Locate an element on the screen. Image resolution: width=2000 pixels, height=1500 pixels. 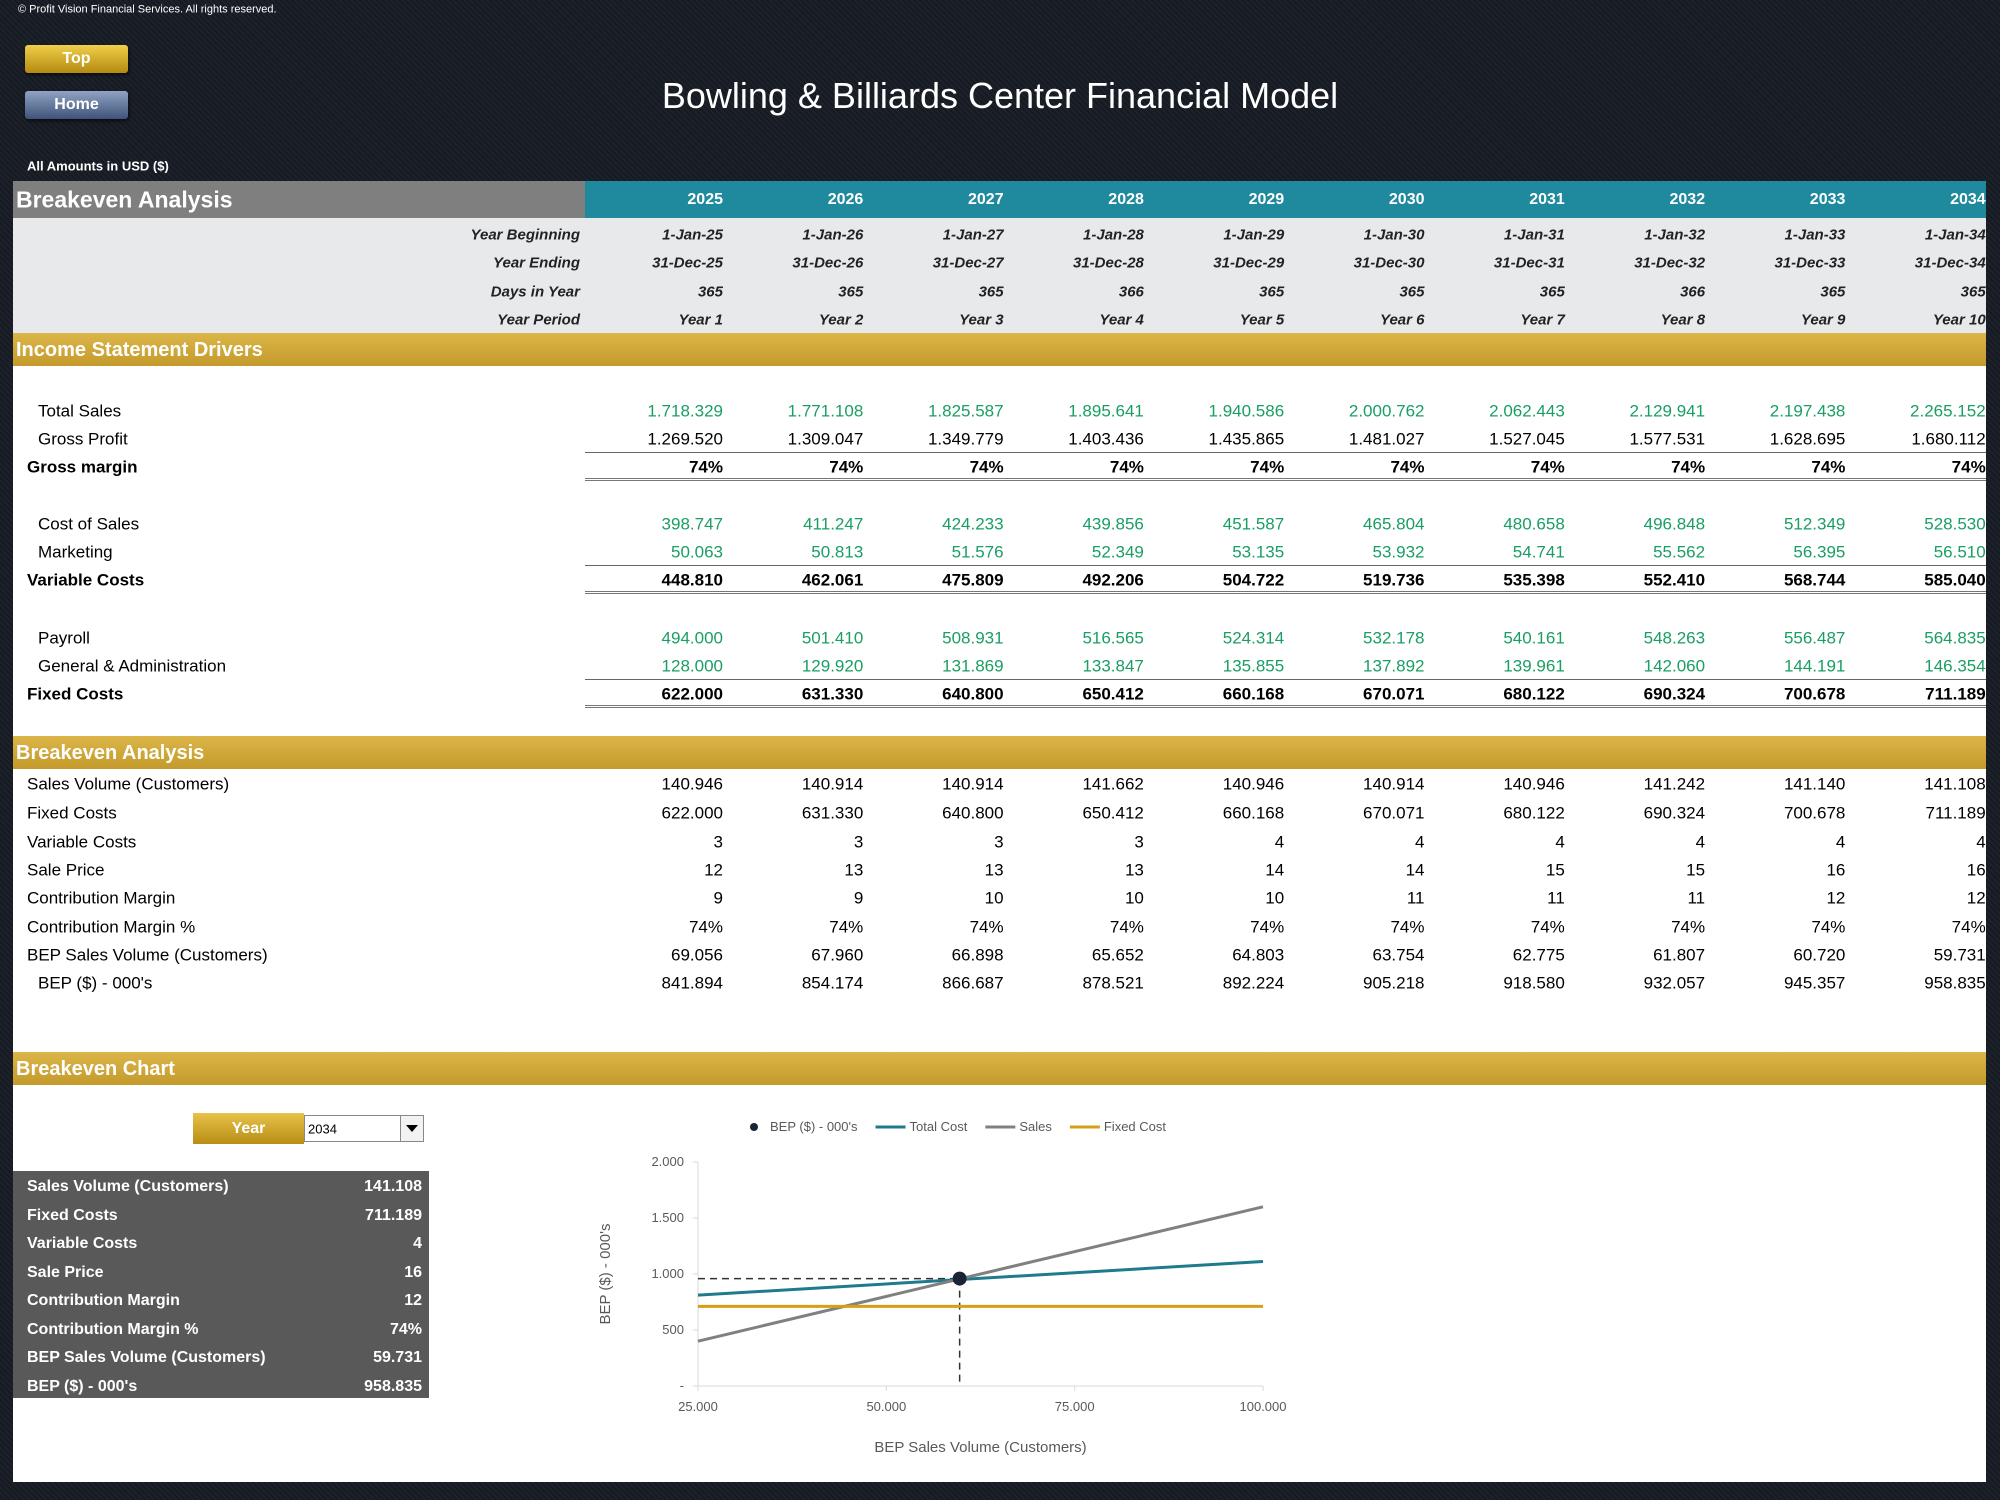
info-value: Year 1 is located at coordinates (700, 320).